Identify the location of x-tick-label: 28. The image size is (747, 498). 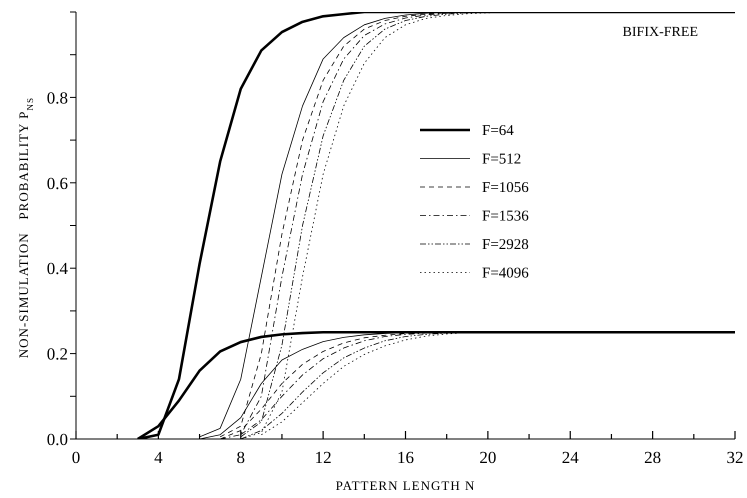
(653, 457).